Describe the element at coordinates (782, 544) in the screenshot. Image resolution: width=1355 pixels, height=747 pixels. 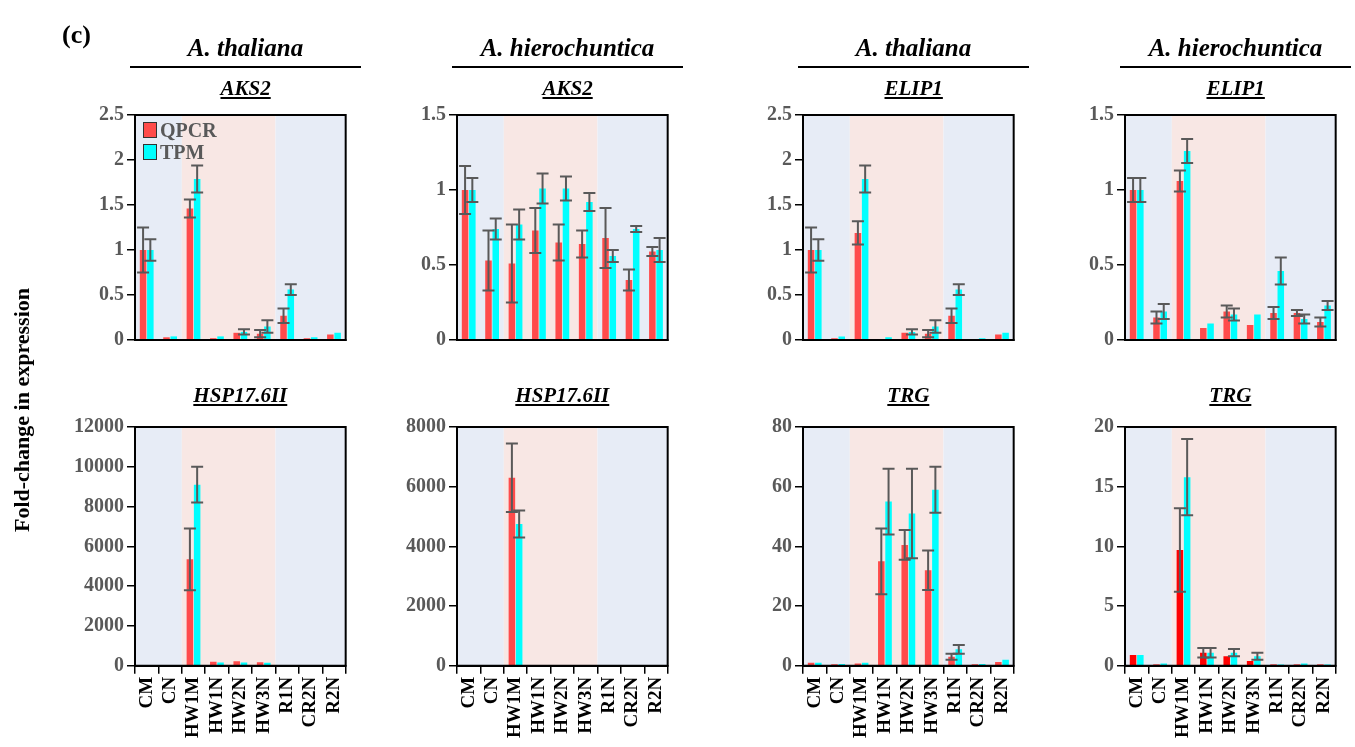
I see `y-tick-label: 40` at that location.